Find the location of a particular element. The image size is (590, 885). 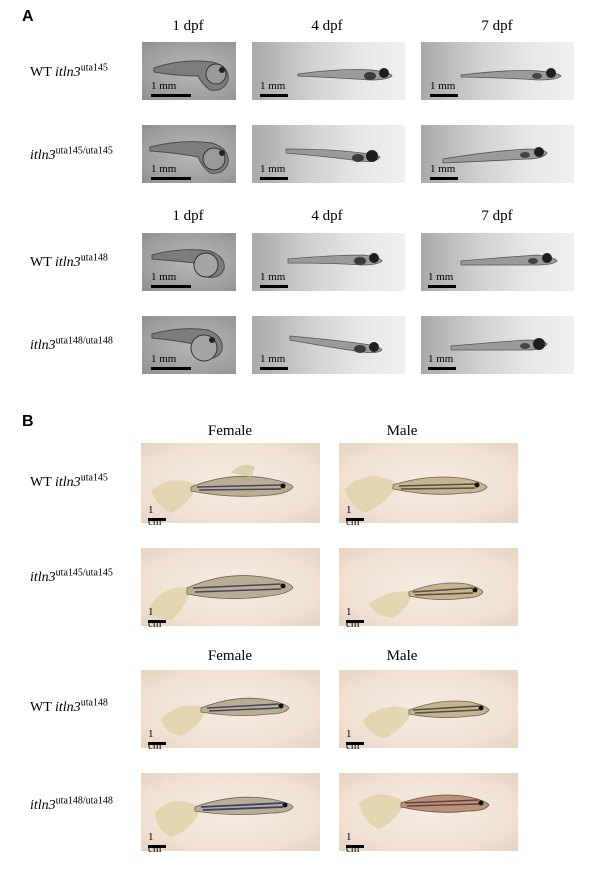

larva-image-mut145-7dpf is located at coordinates (497, 154).